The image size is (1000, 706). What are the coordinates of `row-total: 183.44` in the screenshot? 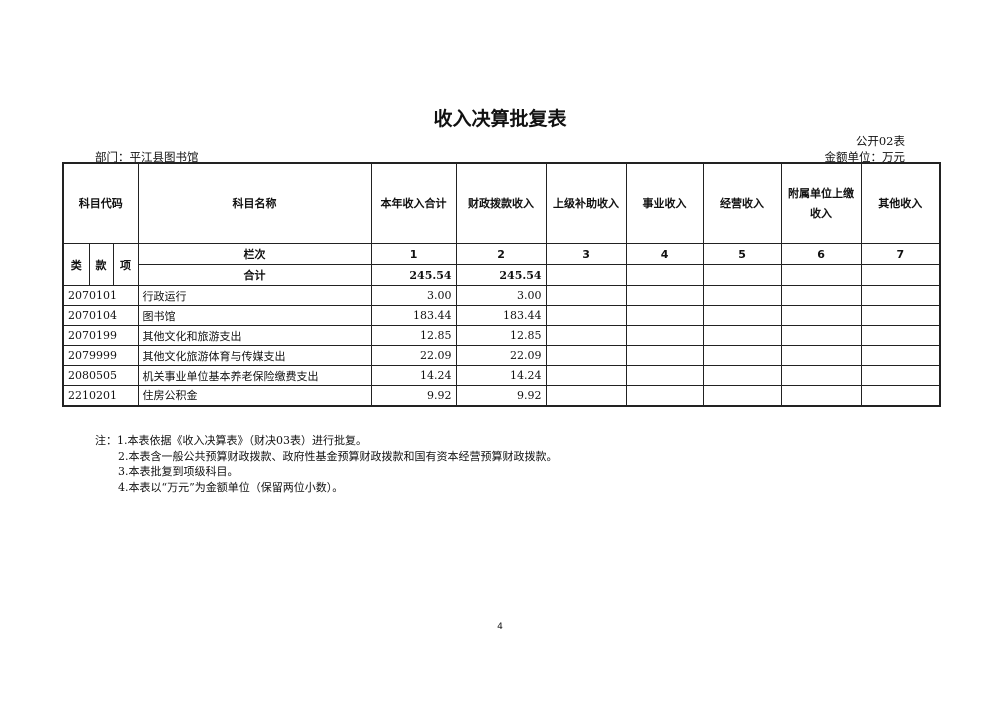 It's located at (413, 315).